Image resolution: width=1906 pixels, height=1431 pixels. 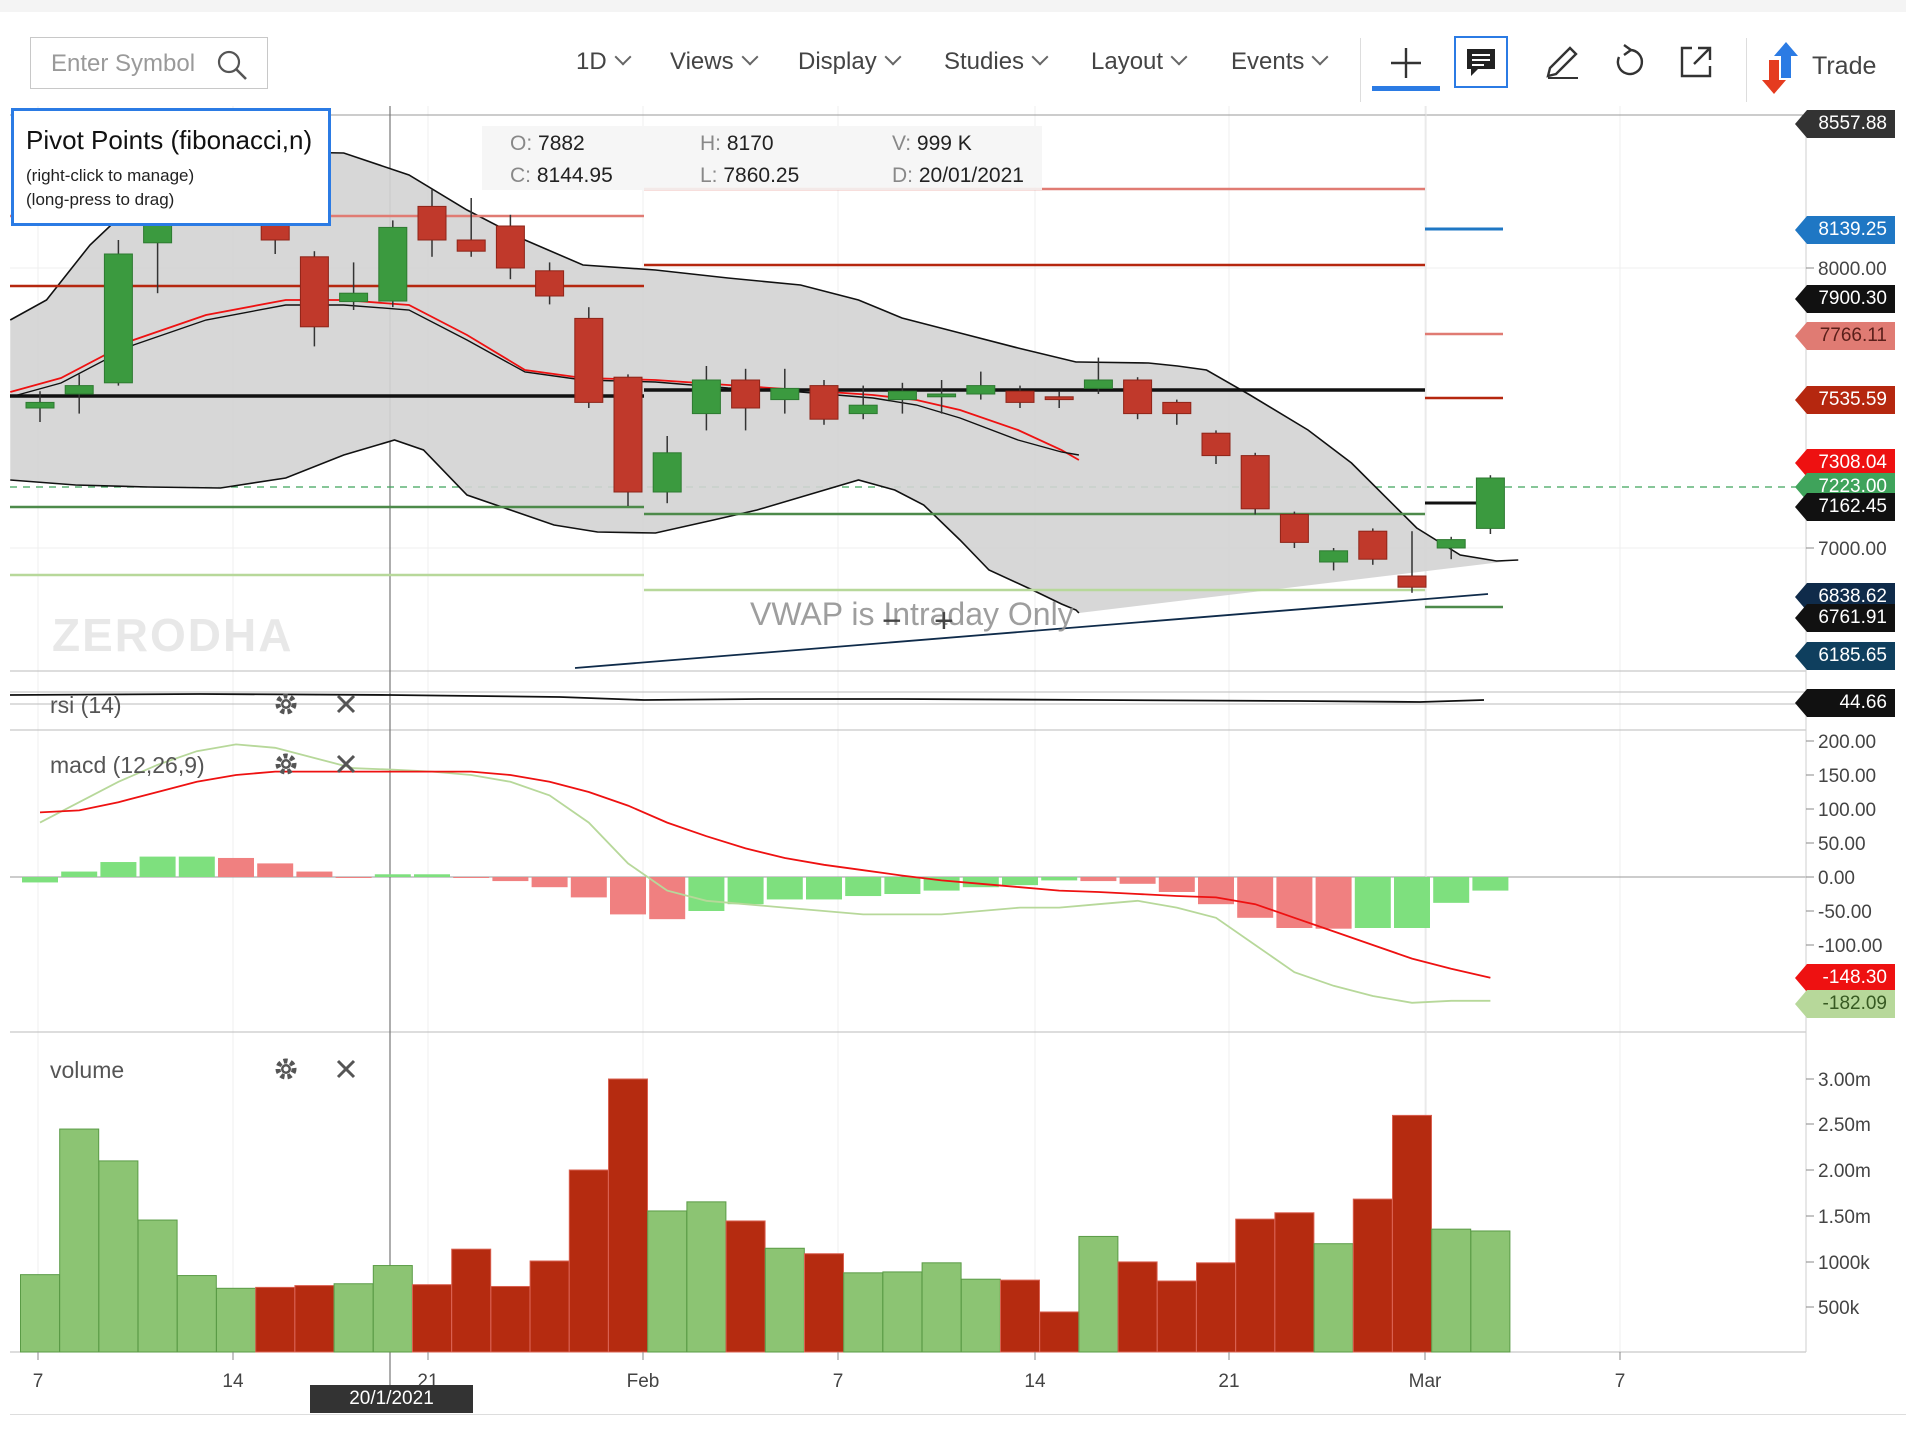 I want to click on zoom-out-button: −, so click(x=892, y=621).